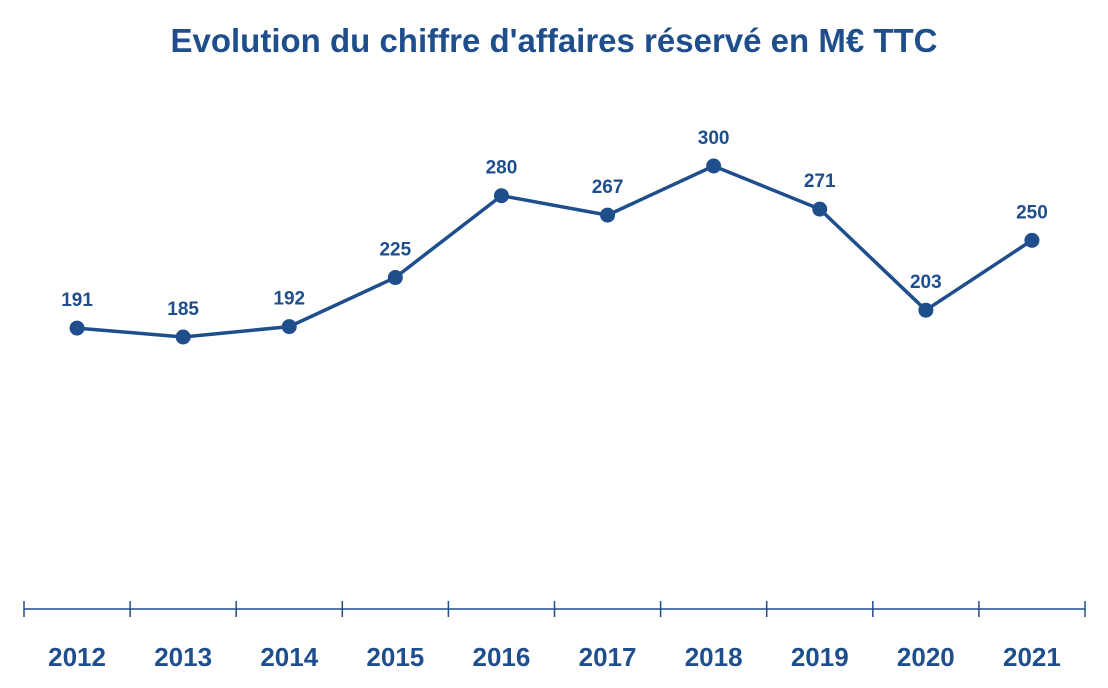  Describe the element at coordinates (395, 657) in the screenshot. I see `x-tick-label-2015: 2015` at that location.